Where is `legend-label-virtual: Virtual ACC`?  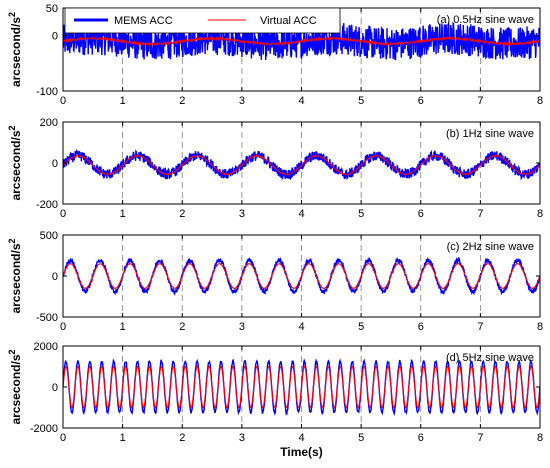 legend-label-virtual: Virtual ACC is located at coordinates (288, 21).